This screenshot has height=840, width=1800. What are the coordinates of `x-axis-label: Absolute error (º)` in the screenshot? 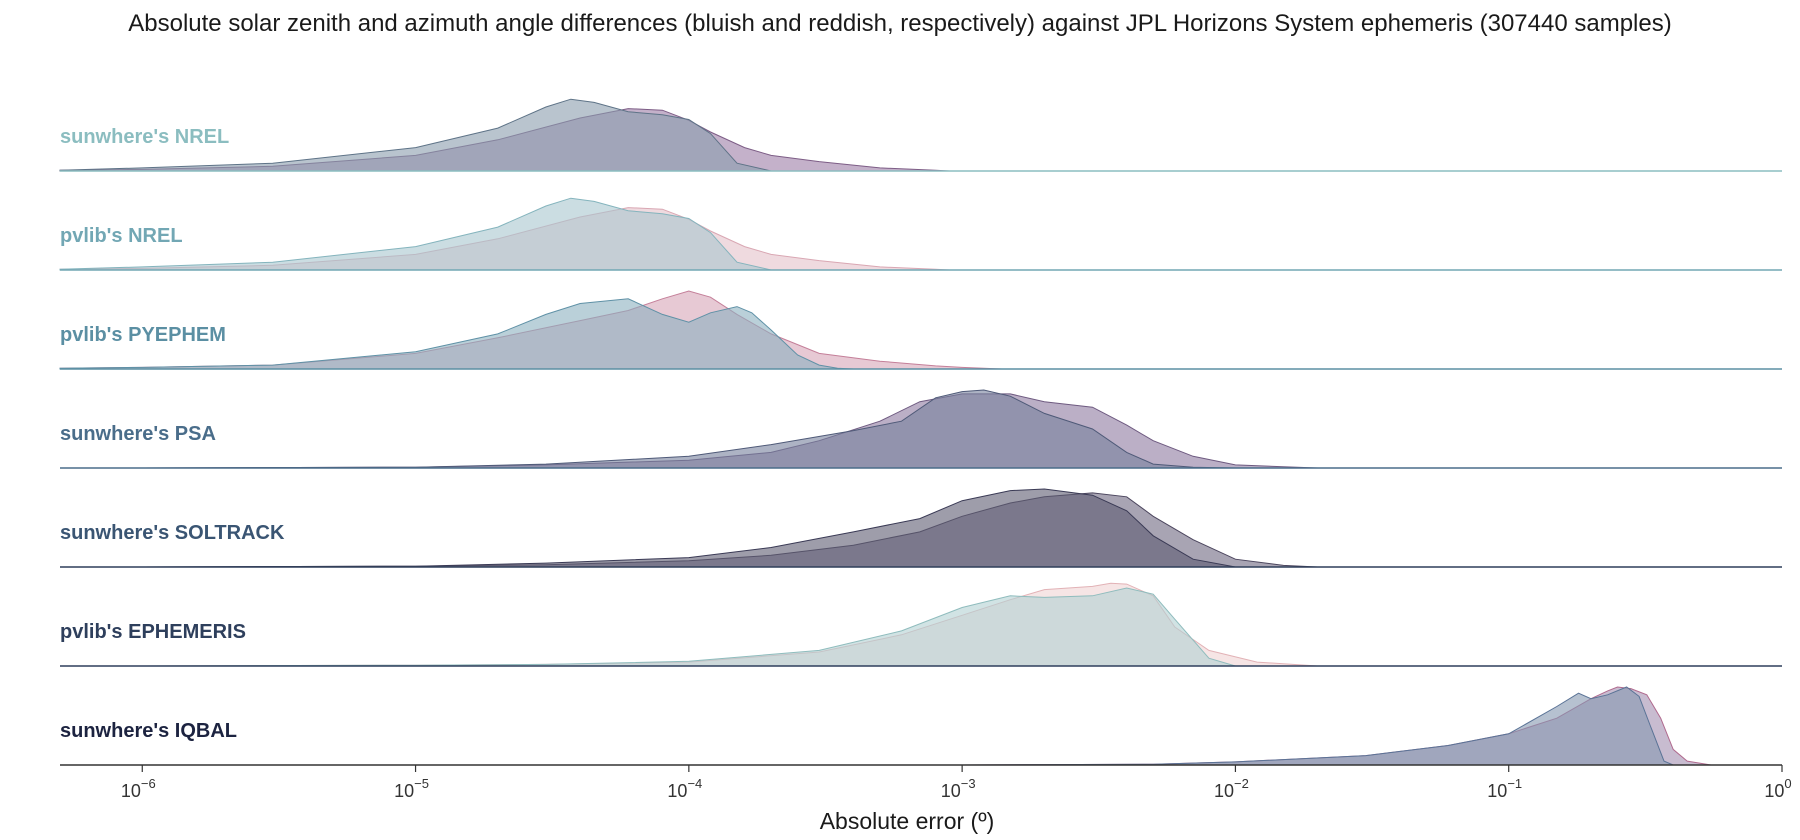 It's located at (907, 821).